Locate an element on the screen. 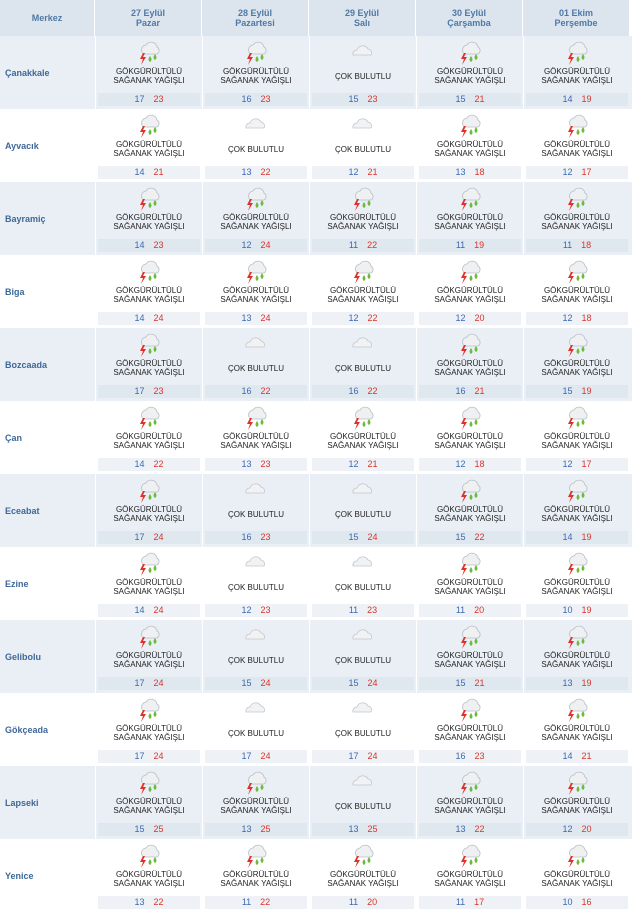  forecast-cell: GÖKGÜRÜLTÜLÜ SAĞANAK YAĞIŞLI 14 21 is located at coordinates (148, 145).